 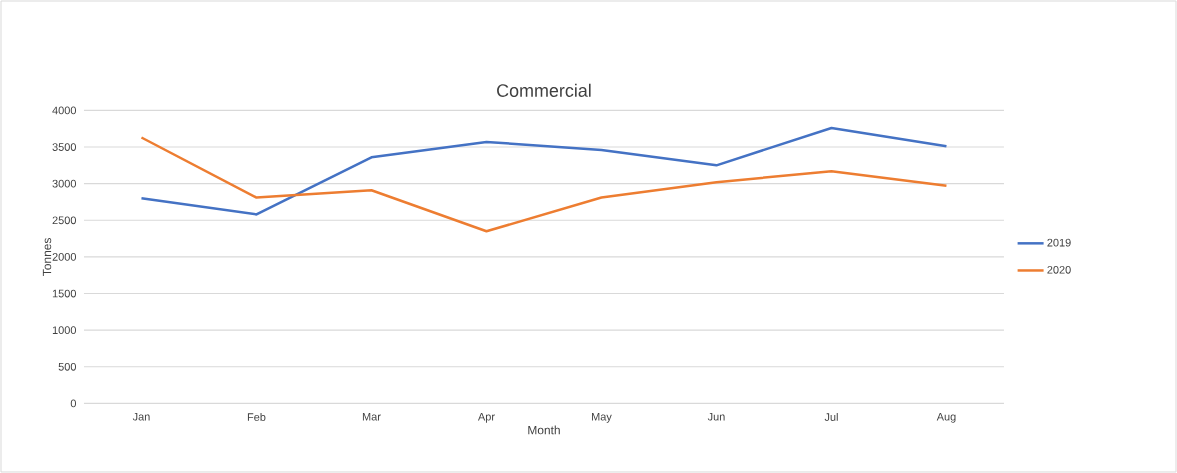 I want to click on x-tick-label: Feb, so click(x=256, y=416).